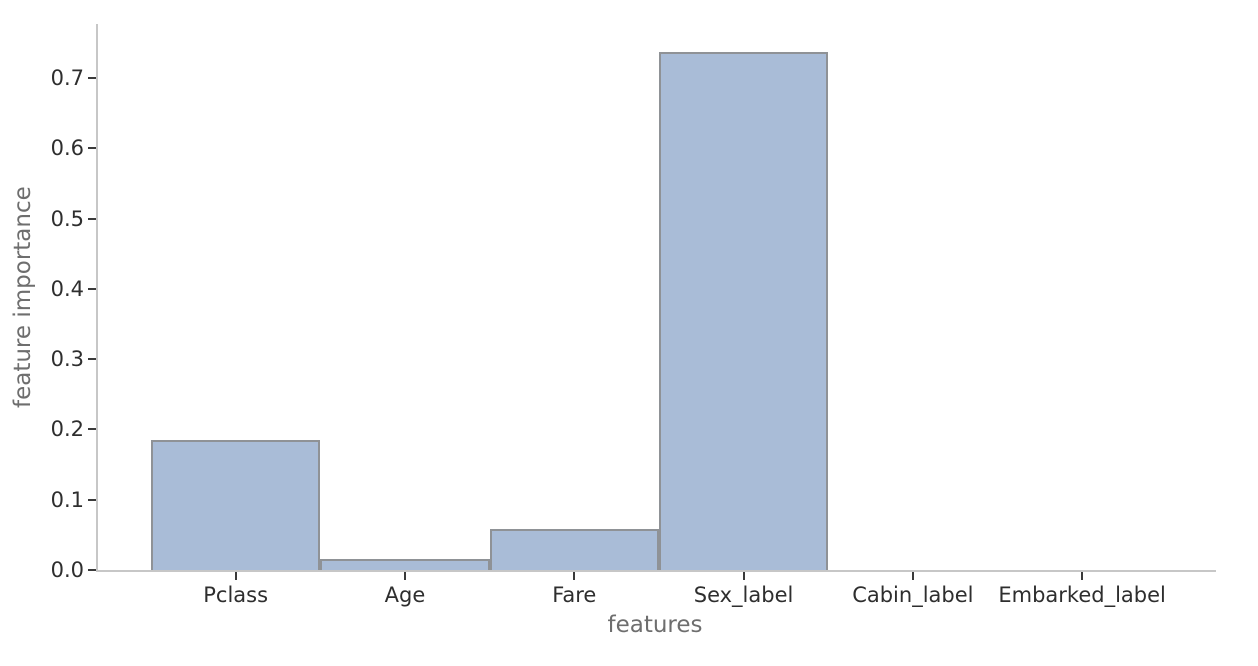 This screenshot has height=666, width=1258. What do you see at coordinates (913, 595) in the screenshot?
I see `x-tick-label: Cabin_label` at bounding box center [913, 595].